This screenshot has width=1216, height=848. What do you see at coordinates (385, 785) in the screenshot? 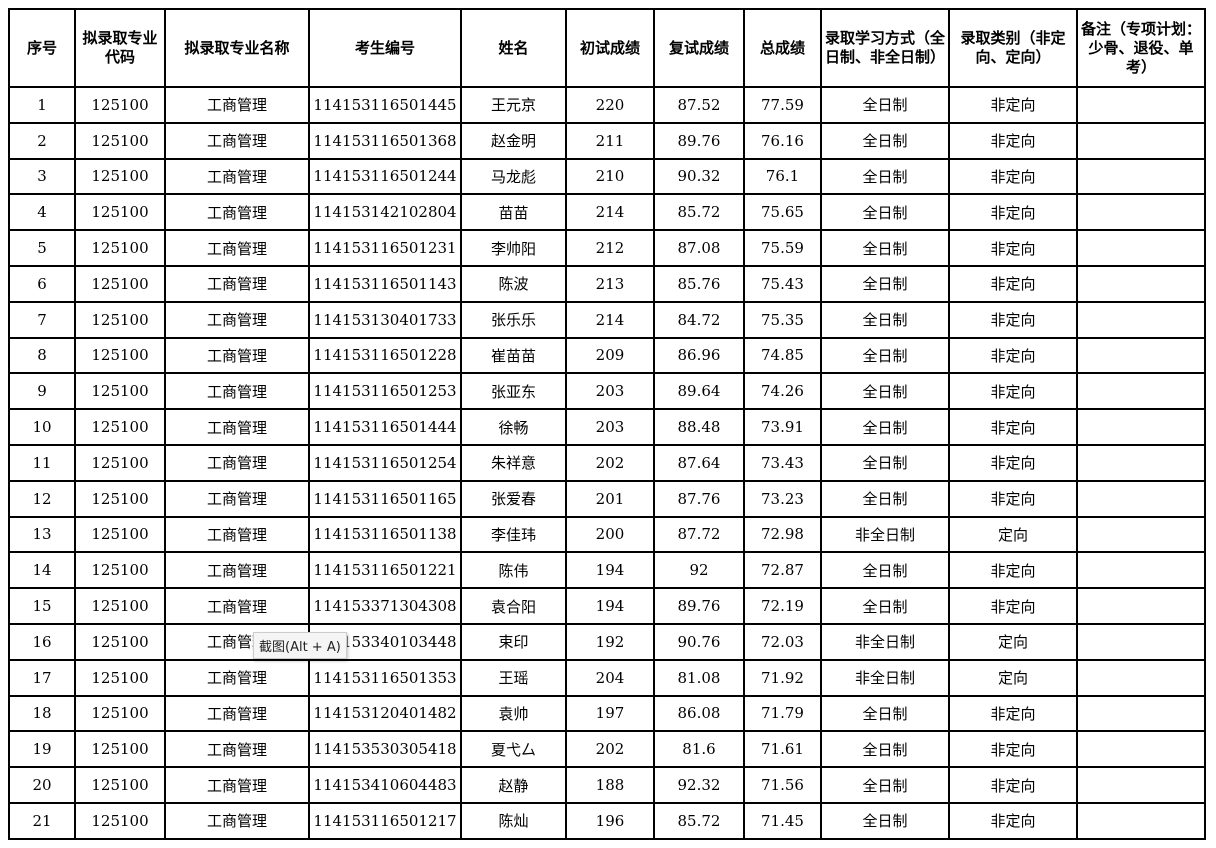
I see `cell-exam-id: 114153410604483` at bounding box center [385, 785].